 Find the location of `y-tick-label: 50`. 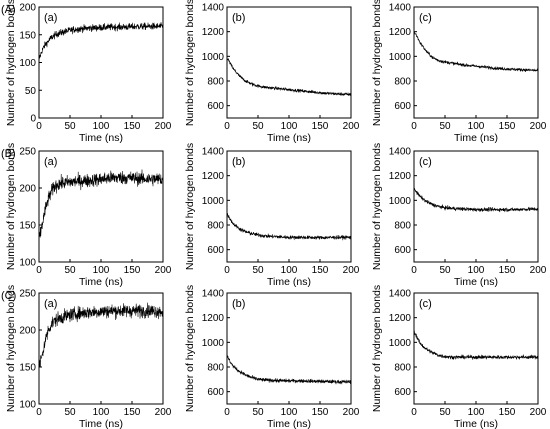

y-tick-label: 50 is located at coordinates (31, 91).